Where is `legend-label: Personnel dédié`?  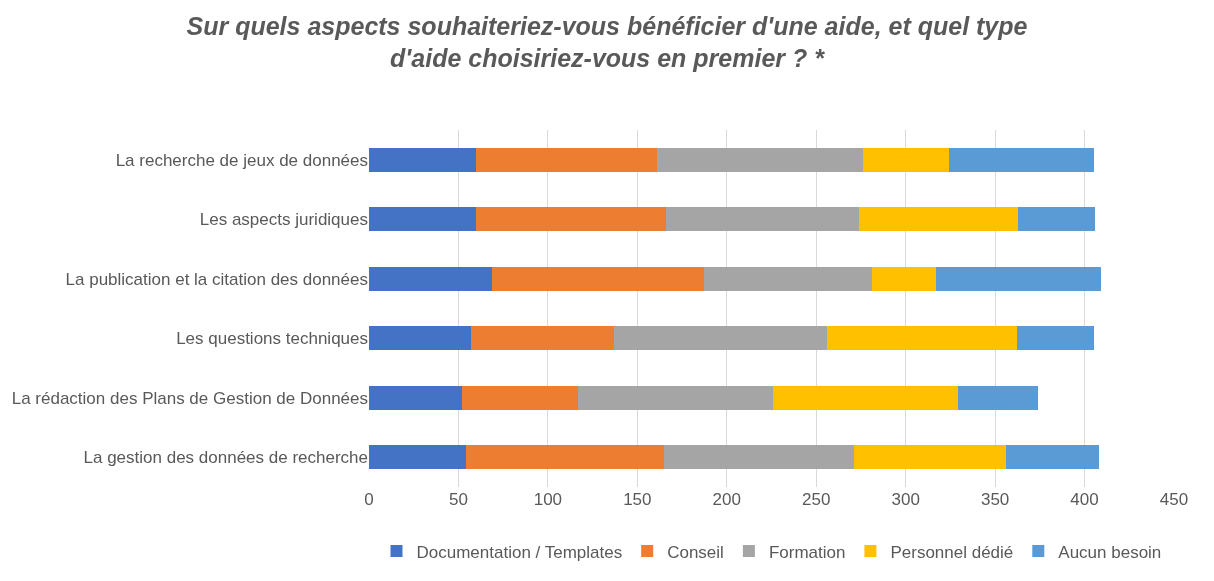 legend-label: Personnel dédié is located at coordinates (952, 552).